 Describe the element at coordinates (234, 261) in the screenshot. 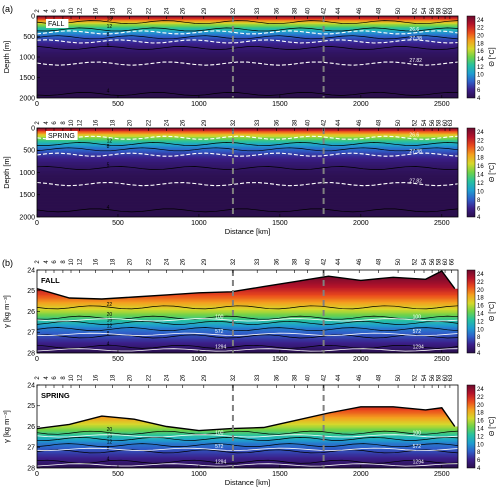

I see `station-label: 32` at that location.